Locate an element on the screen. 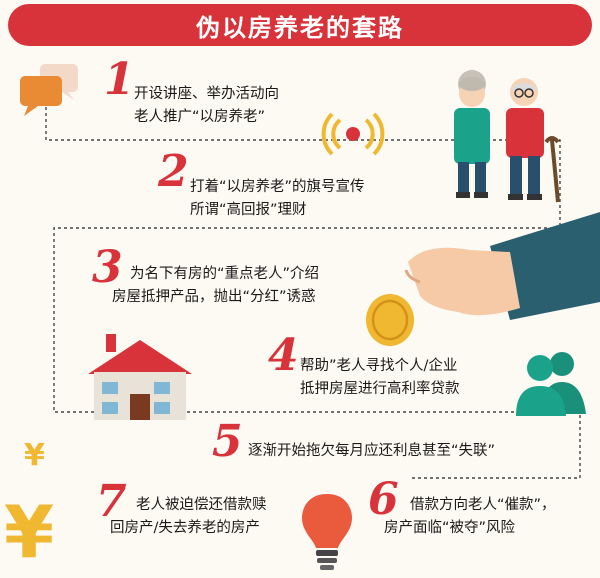 The width and height of the screenshot is (600, 578). step-1-text: 开设讲座、举办活动向 老人推广“以房养老” is located at coordinates (206, 105).